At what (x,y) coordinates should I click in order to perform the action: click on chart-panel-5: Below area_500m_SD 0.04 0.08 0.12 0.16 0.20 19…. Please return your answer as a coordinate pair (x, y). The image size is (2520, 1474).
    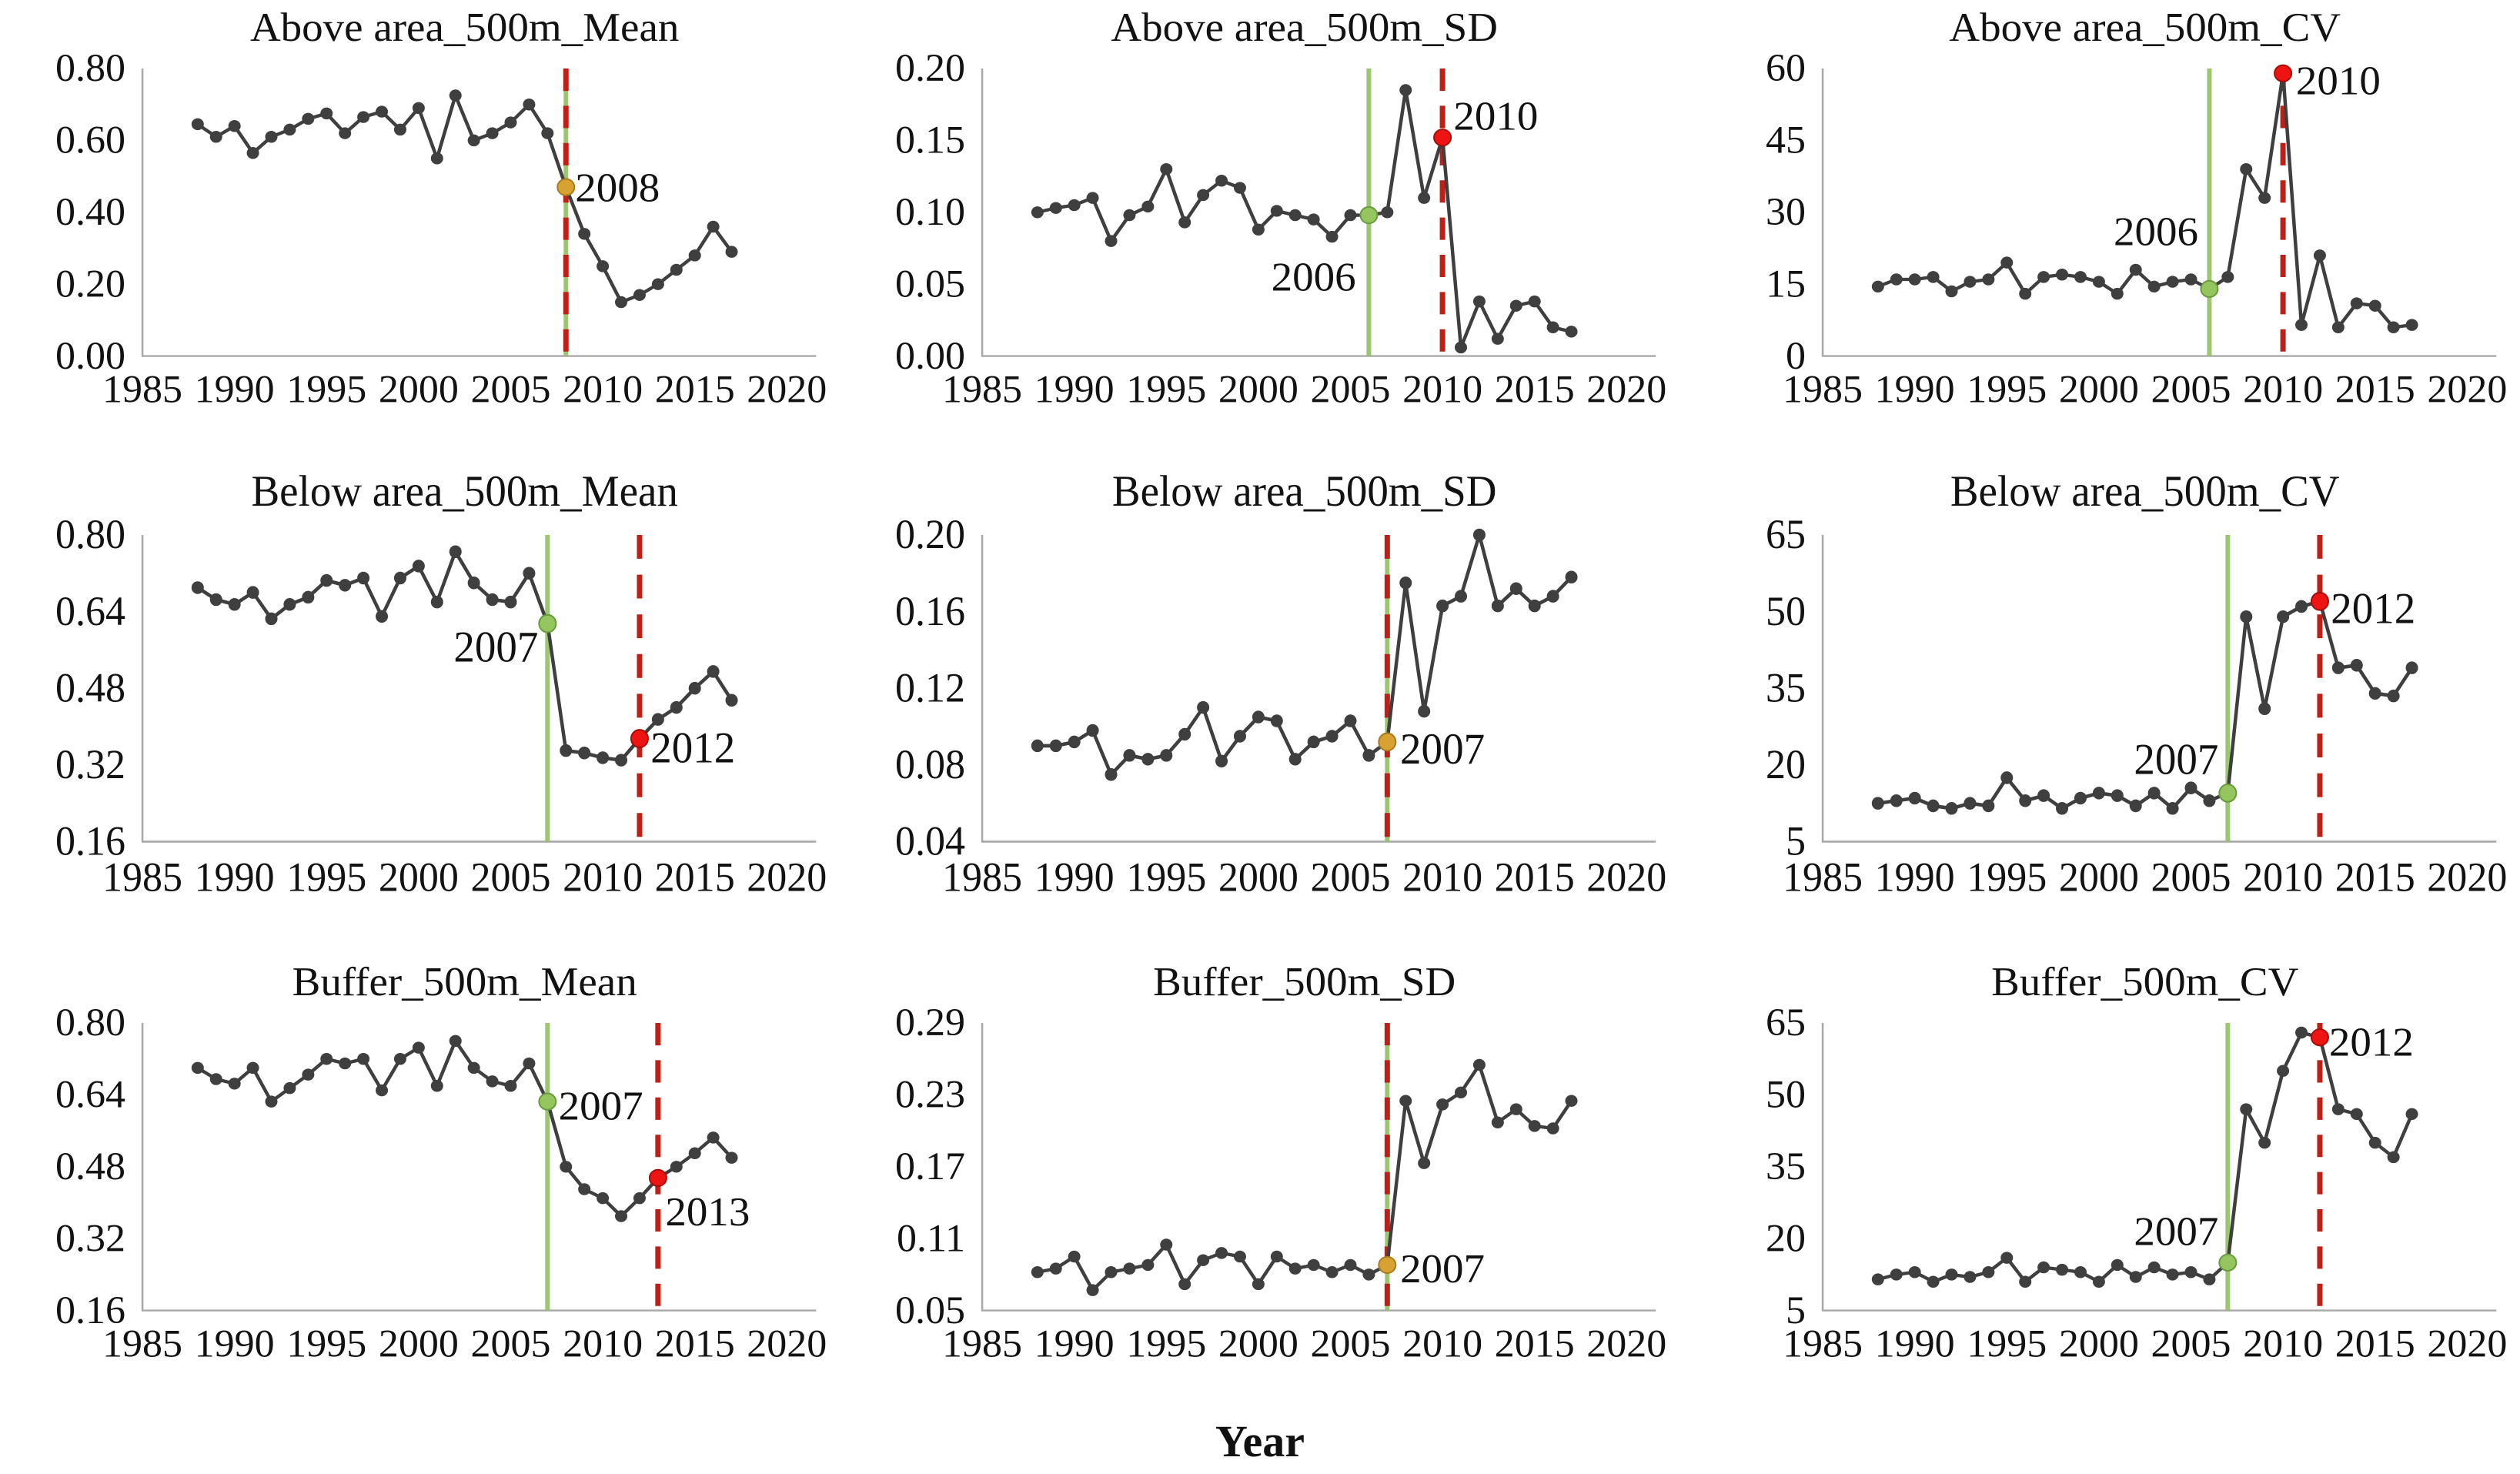
    Looking at the image, I should click on (1259, 708).